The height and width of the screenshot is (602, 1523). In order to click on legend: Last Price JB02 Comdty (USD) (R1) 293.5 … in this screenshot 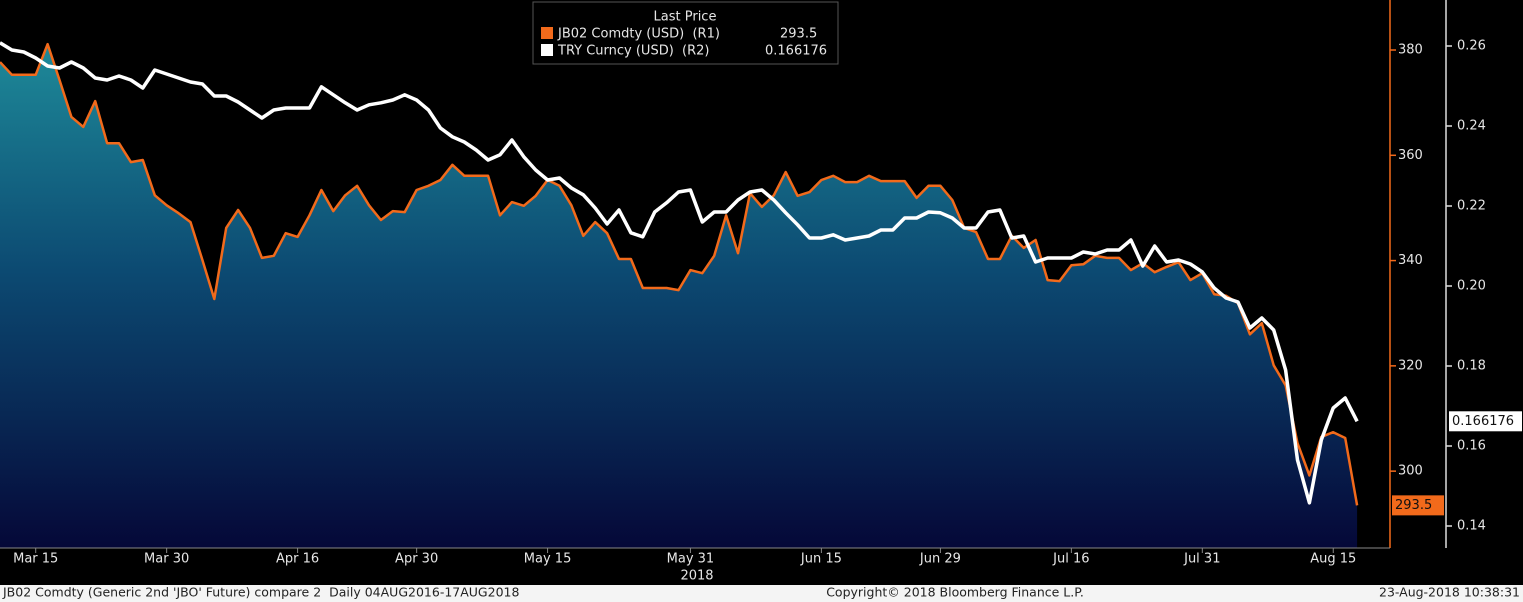, I will do `click(685, 33)`.